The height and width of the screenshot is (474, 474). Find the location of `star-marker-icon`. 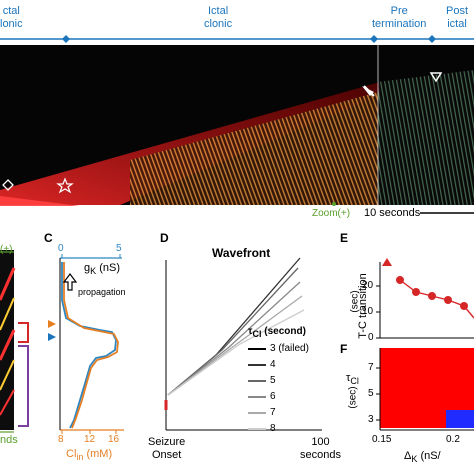

star-marker-icon is located at coordinates (65, 185).